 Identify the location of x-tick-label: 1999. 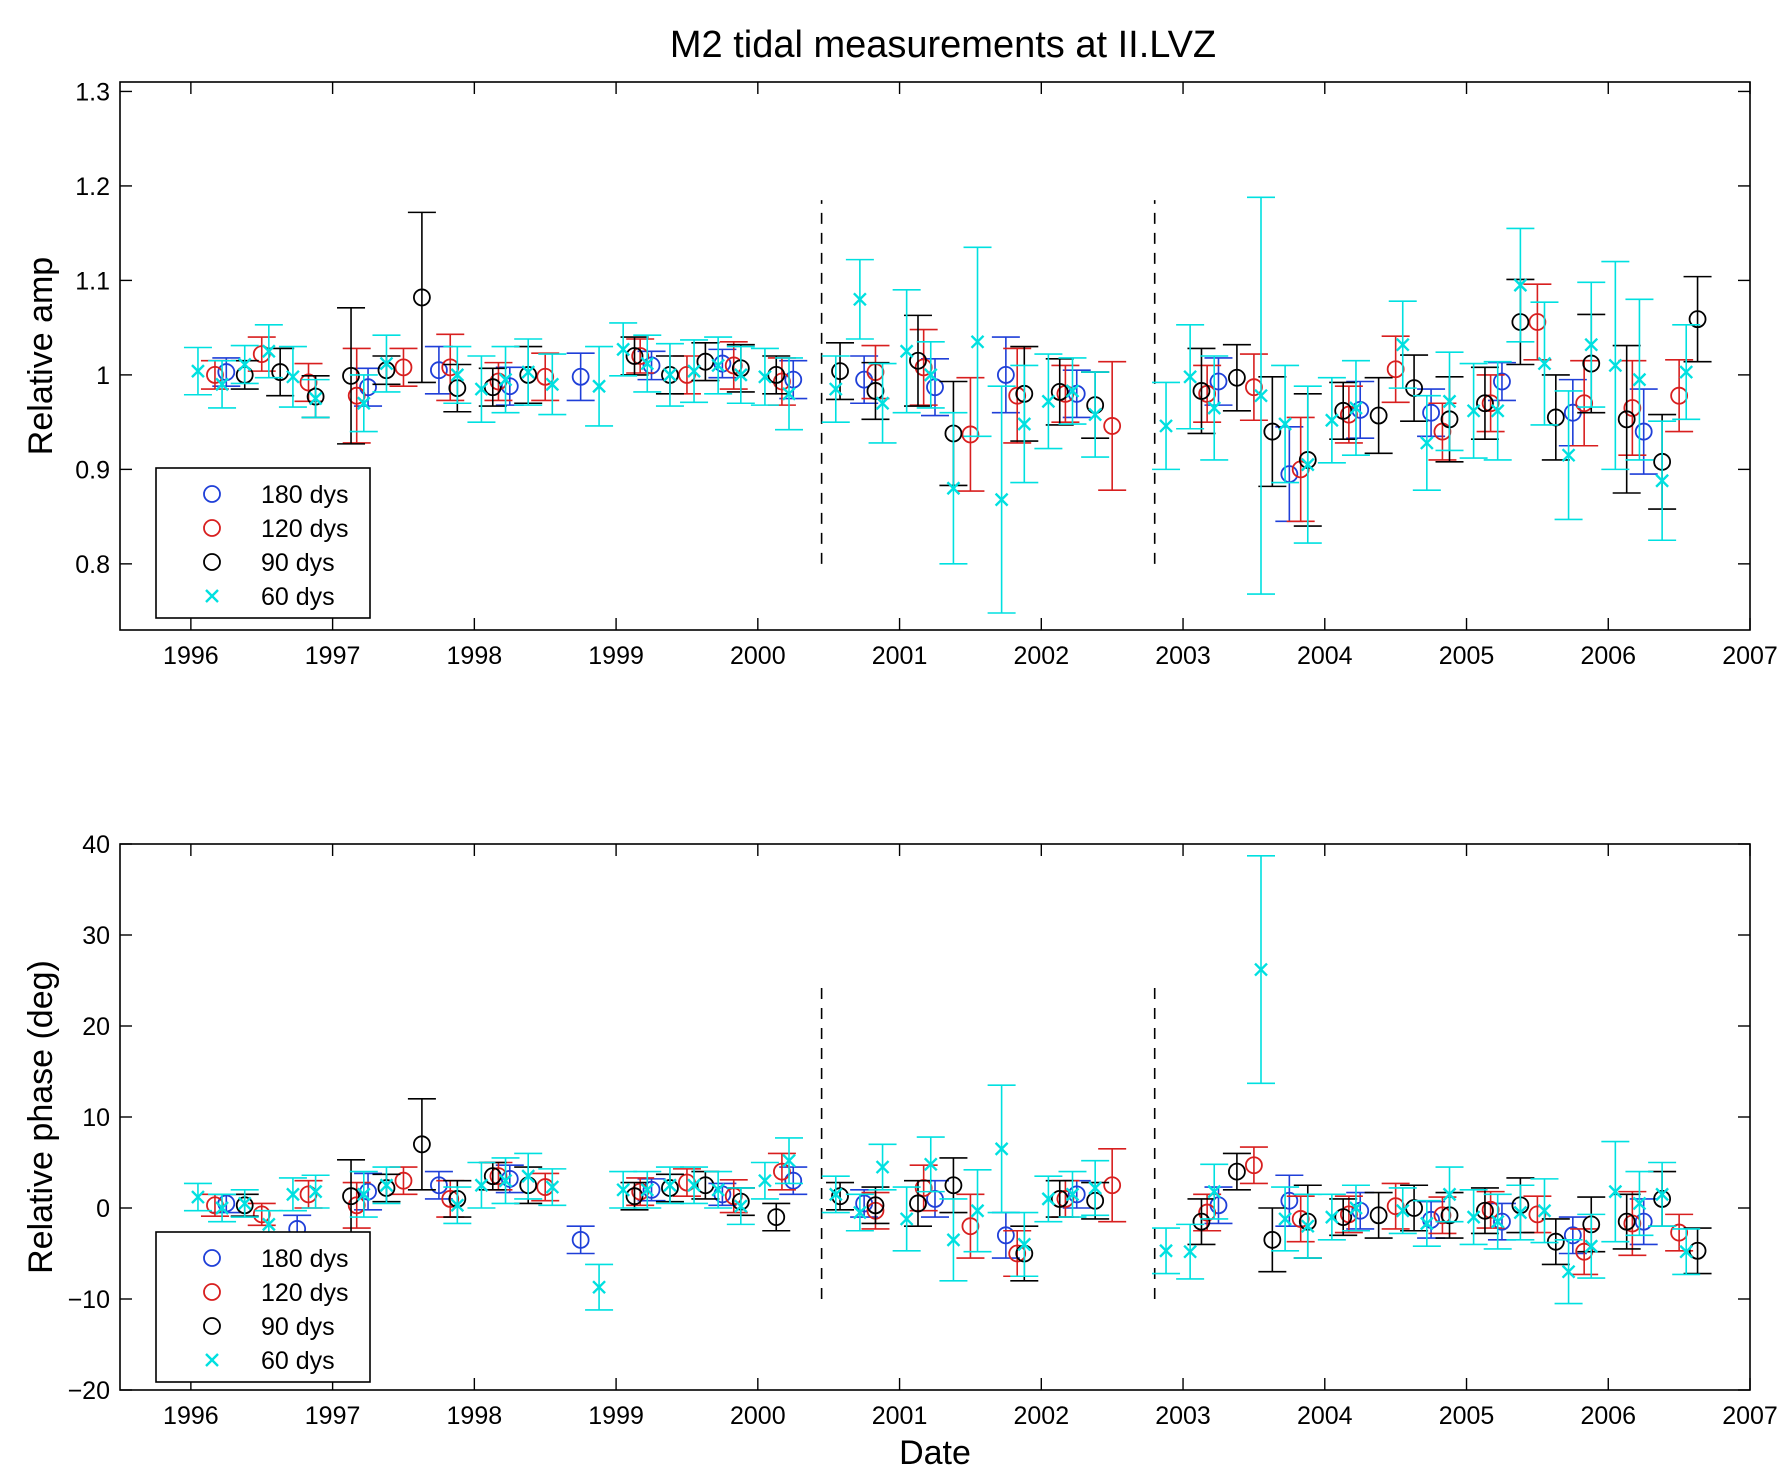
(616, 656).